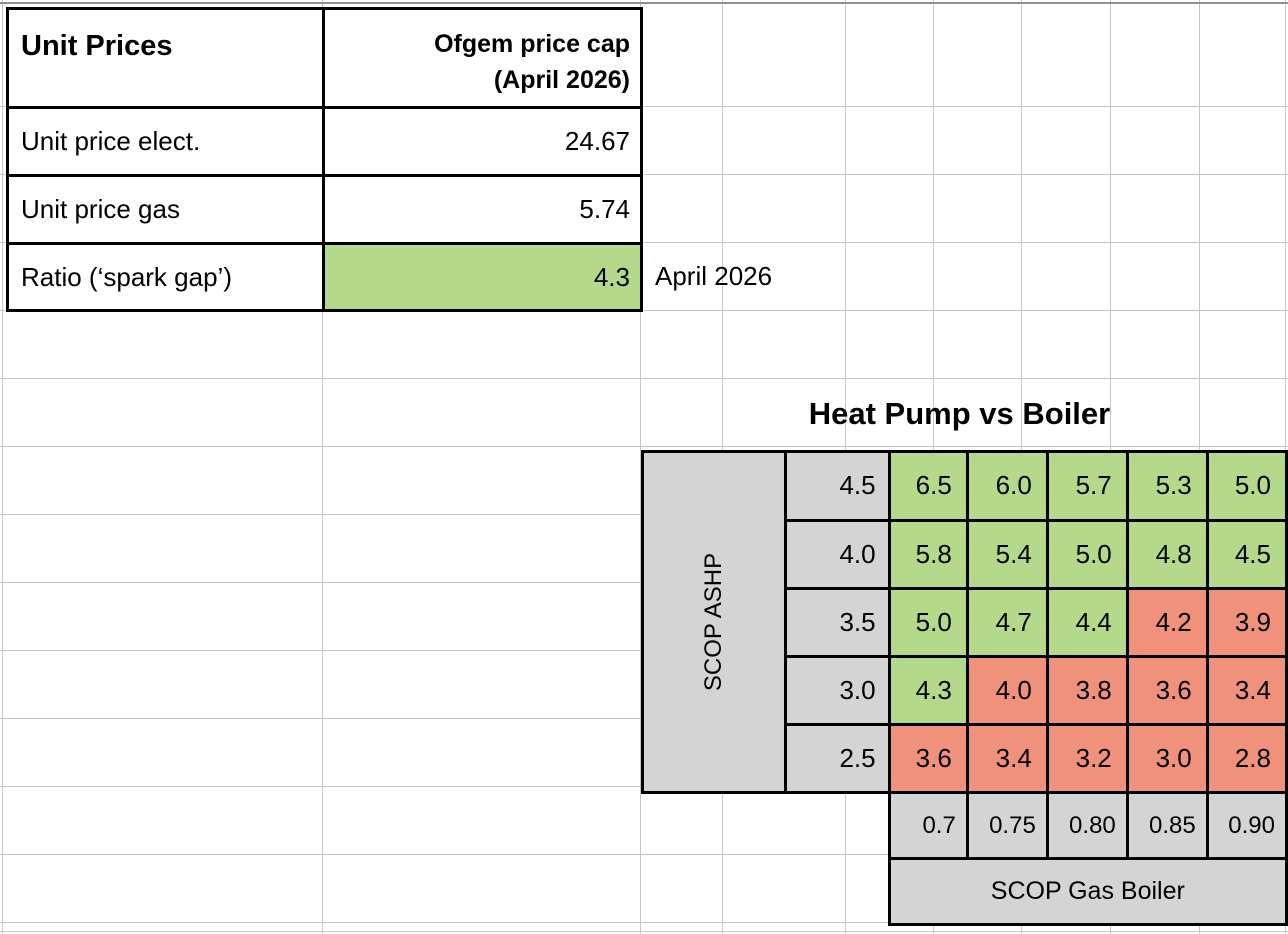 Image resolution: width=1288 pixels, height=934 pixels. I want to click on matrix-value-cell: 5.8, so click(928, 554).